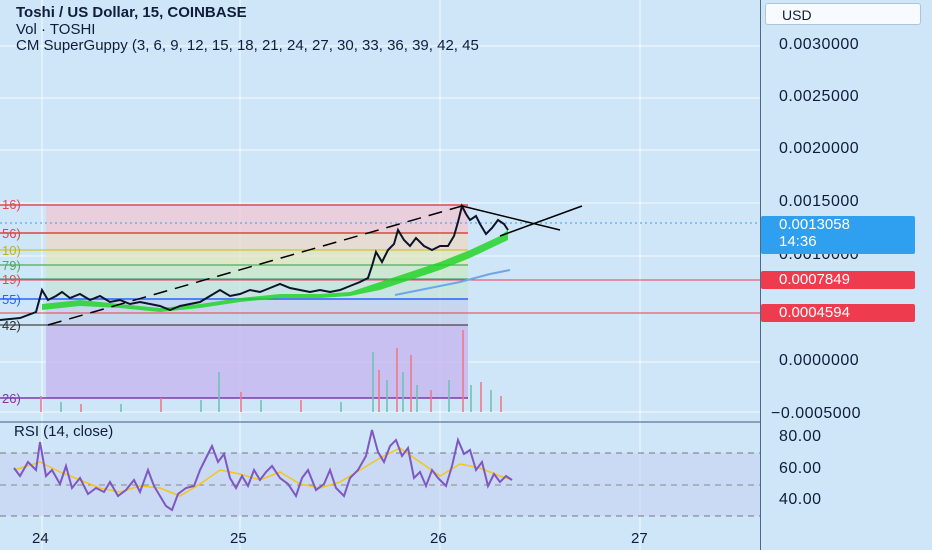 This screenshot has height=550, width=932. What do you see at coordinates (800, 436) in the screenshot?
I see `rsi-tick: 80.00` at bounding box center [800, 436].